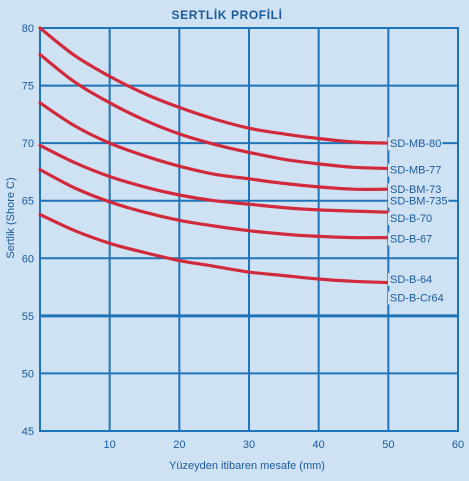  I want to click on y-tick-label-50: 50, so click(28, 374).